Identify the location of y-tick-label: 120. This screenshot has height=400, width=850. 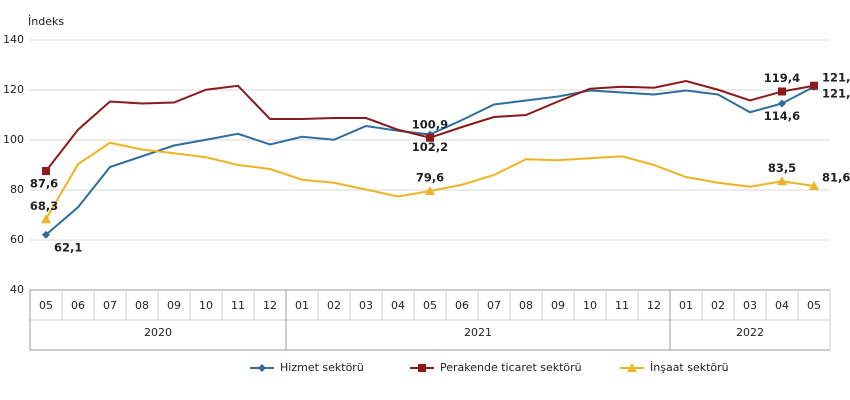
(13, 89).